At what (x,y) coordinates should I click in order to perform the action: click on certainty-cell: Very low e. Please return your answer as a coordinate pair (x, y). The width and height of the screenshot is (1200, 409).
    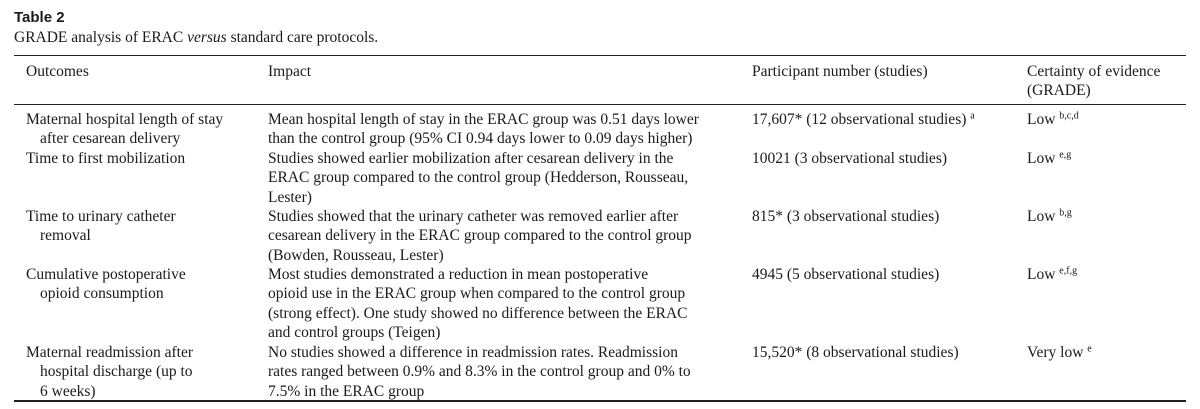
    Looking at the image, I should click on (1059, 352).